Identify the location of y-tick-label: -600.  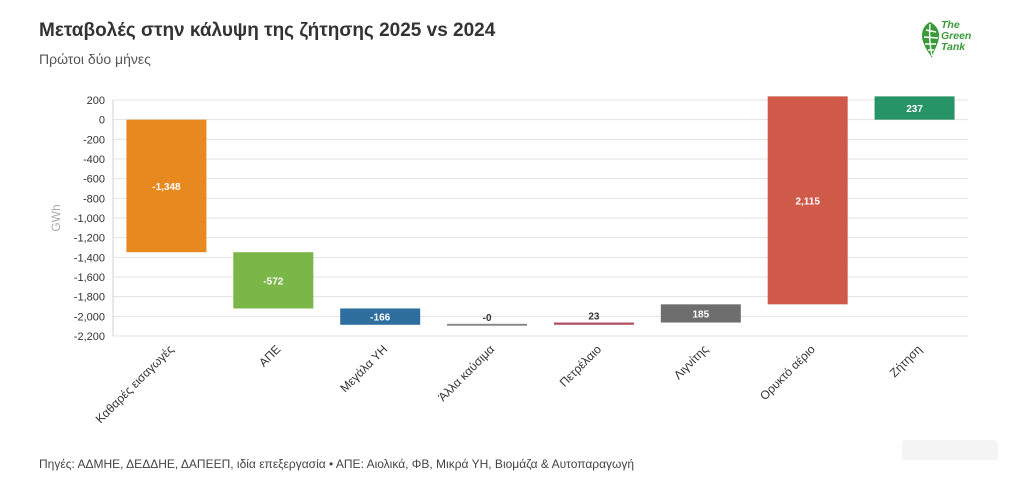
(94, 180).